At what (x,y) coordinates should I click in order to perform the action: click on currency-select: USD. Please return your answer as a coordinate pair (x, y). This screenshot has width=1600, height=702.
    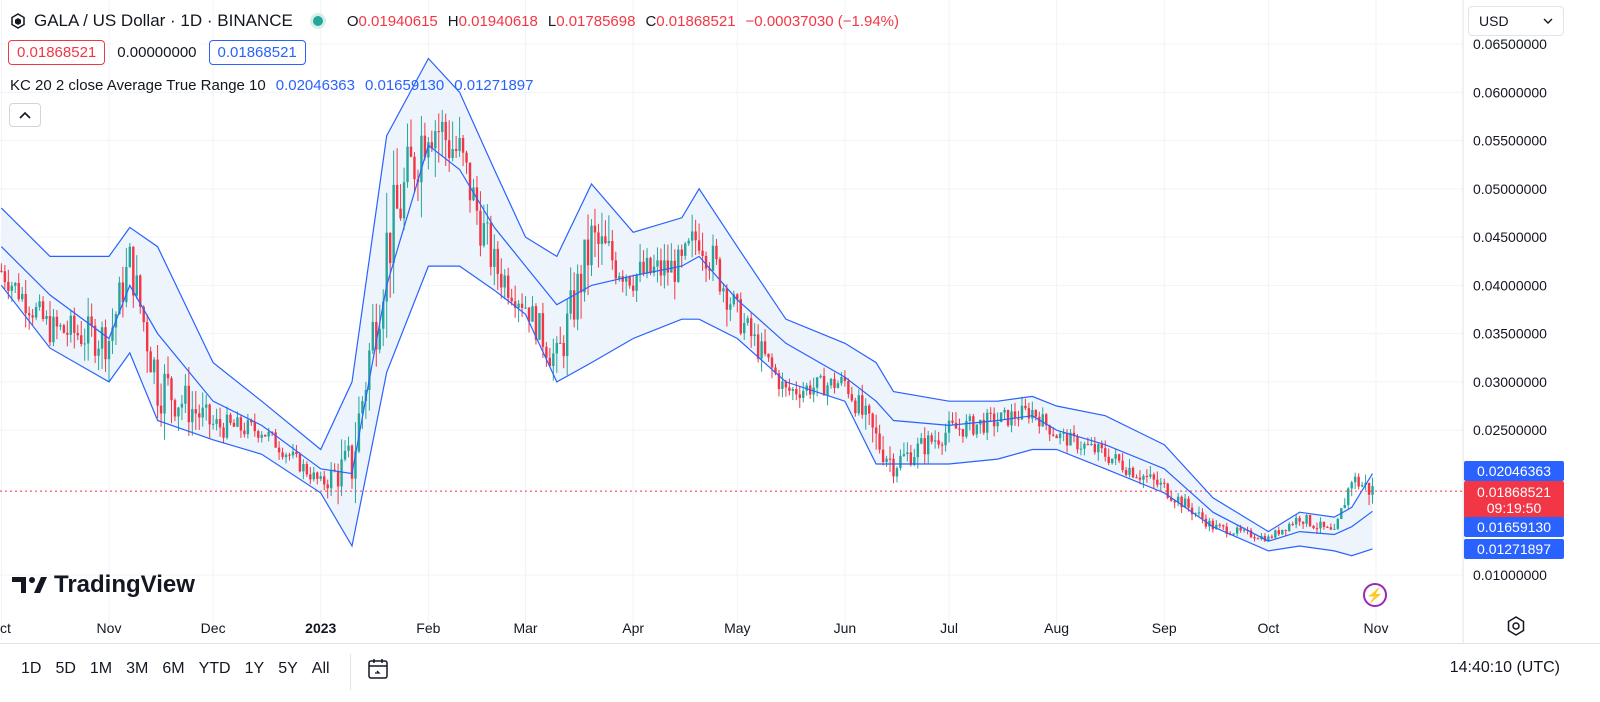
    Looking at the image, I should click on (1516, 21).